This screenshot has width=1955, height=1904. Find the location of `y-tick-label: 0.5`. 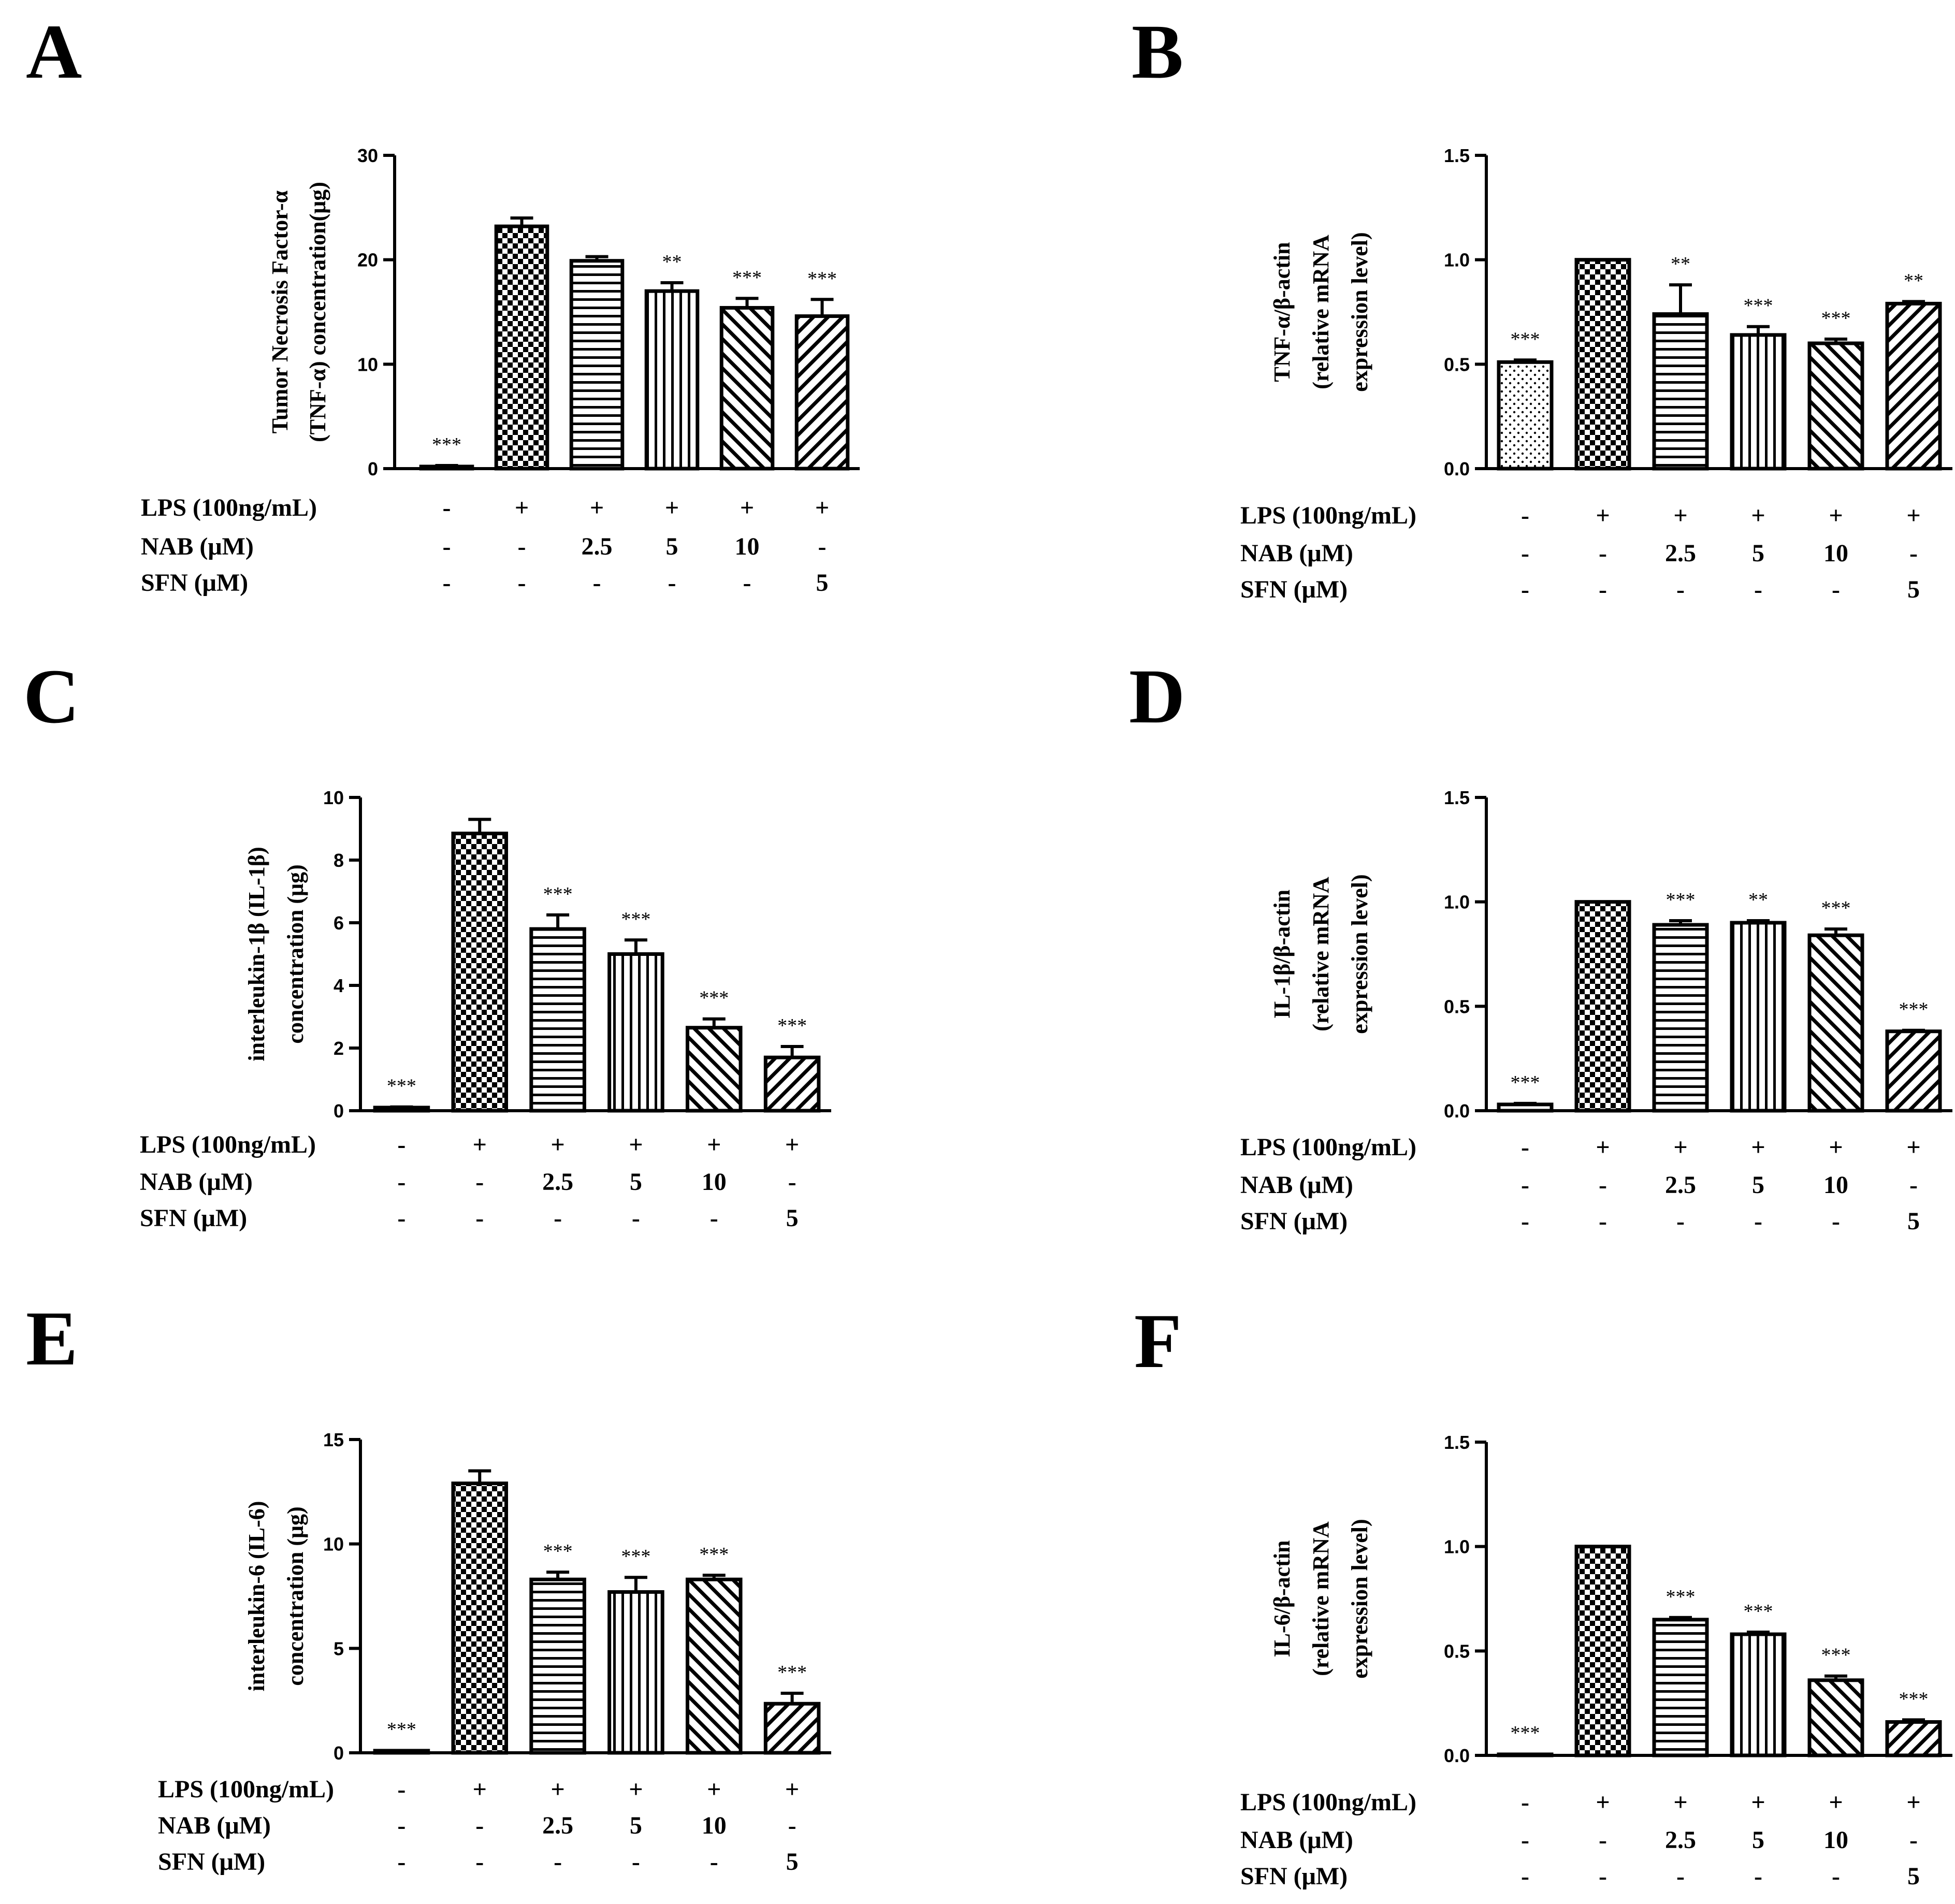

y-tick-label: 0.5 is located at coordinates (1457, 1651).